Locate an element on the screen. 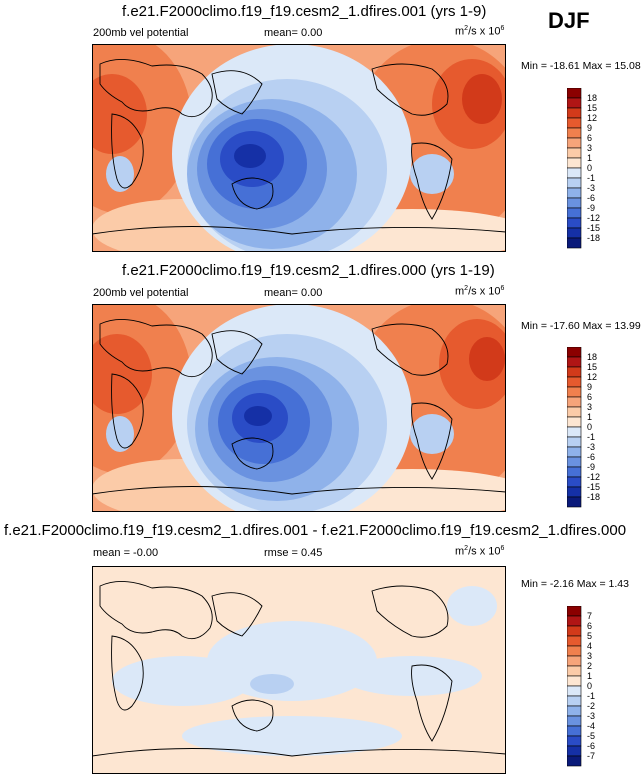 This screenshot has width=644, height=779. panel1-minmax: Min = -18.61 Max = 15.08 is located at coordinates (581, 66).